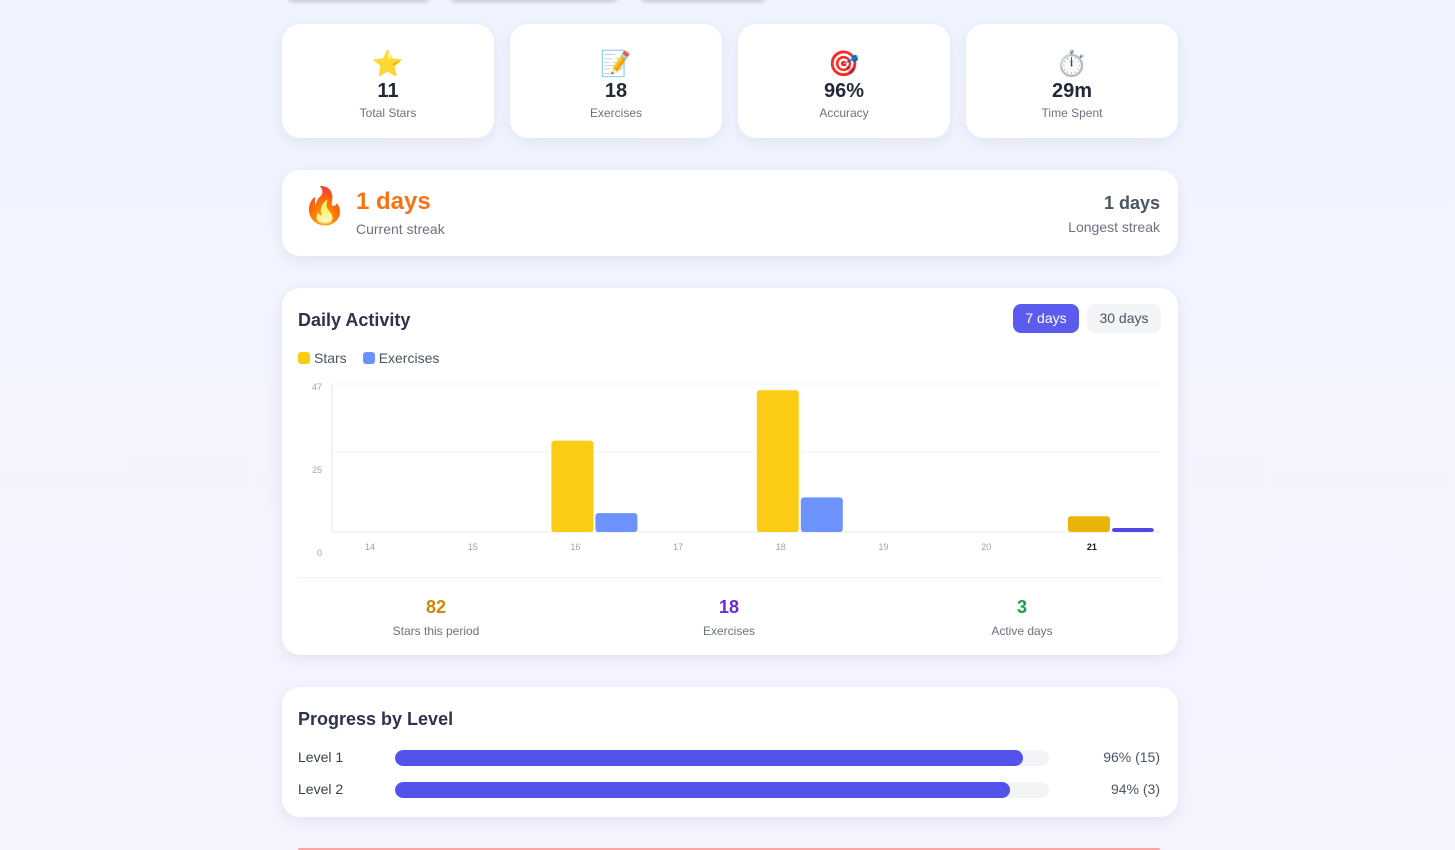 This screenshot has height=850, width=1455. I want to click on x-tick-label: 17, so click(678, 547).